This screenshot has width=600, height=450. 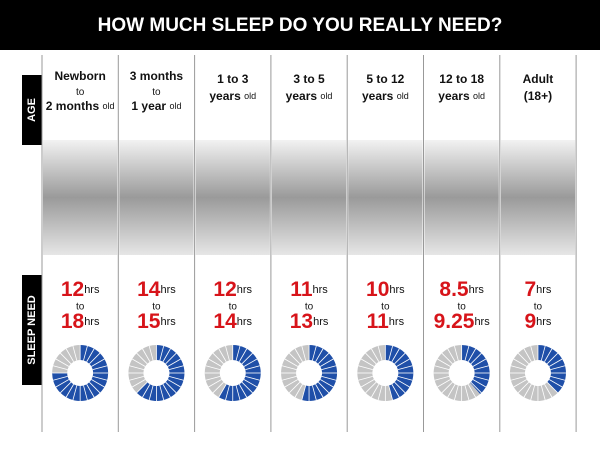 I want to click on age-line: 1 to 3, so click(x=233, y=79).